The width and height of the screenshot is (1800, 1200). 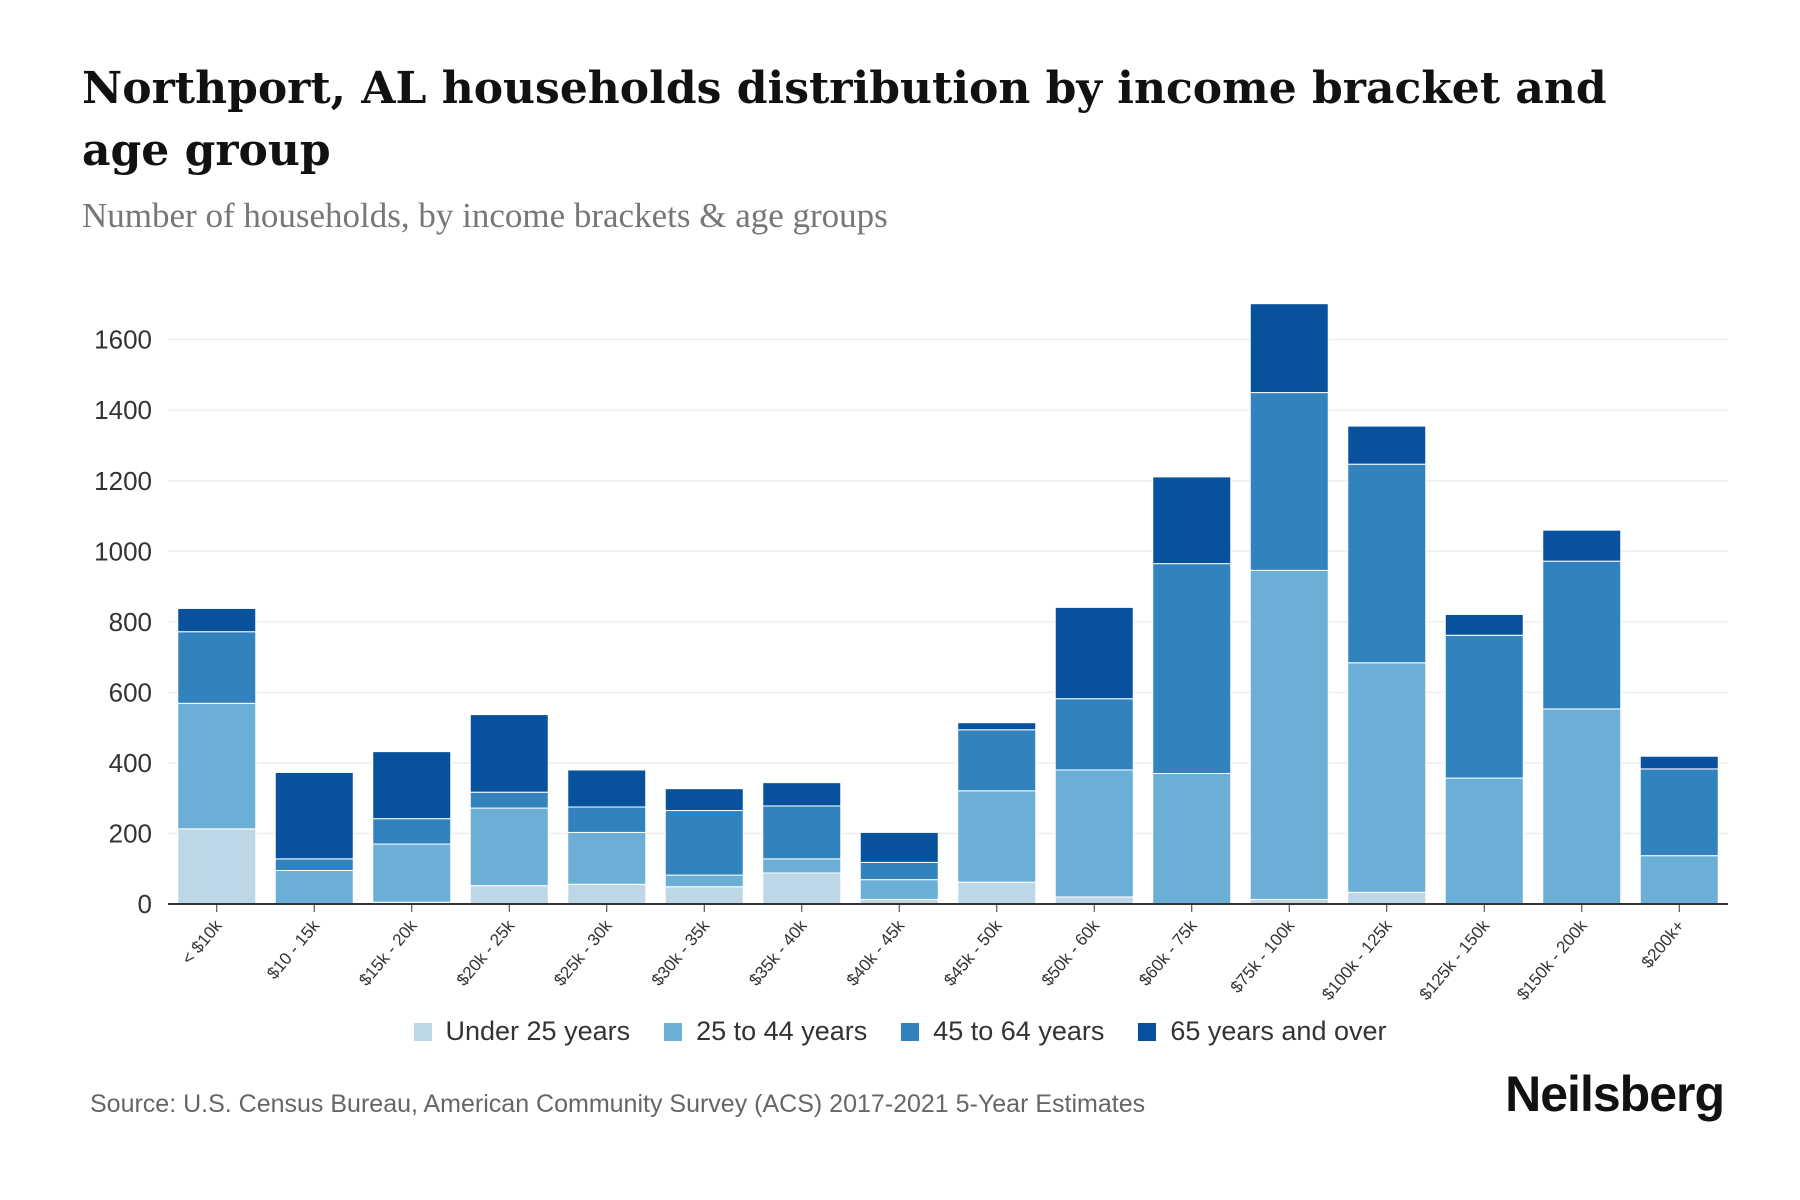 I want to click on legend-item: 45 to 64 years, so click(x=1002, y=1031).